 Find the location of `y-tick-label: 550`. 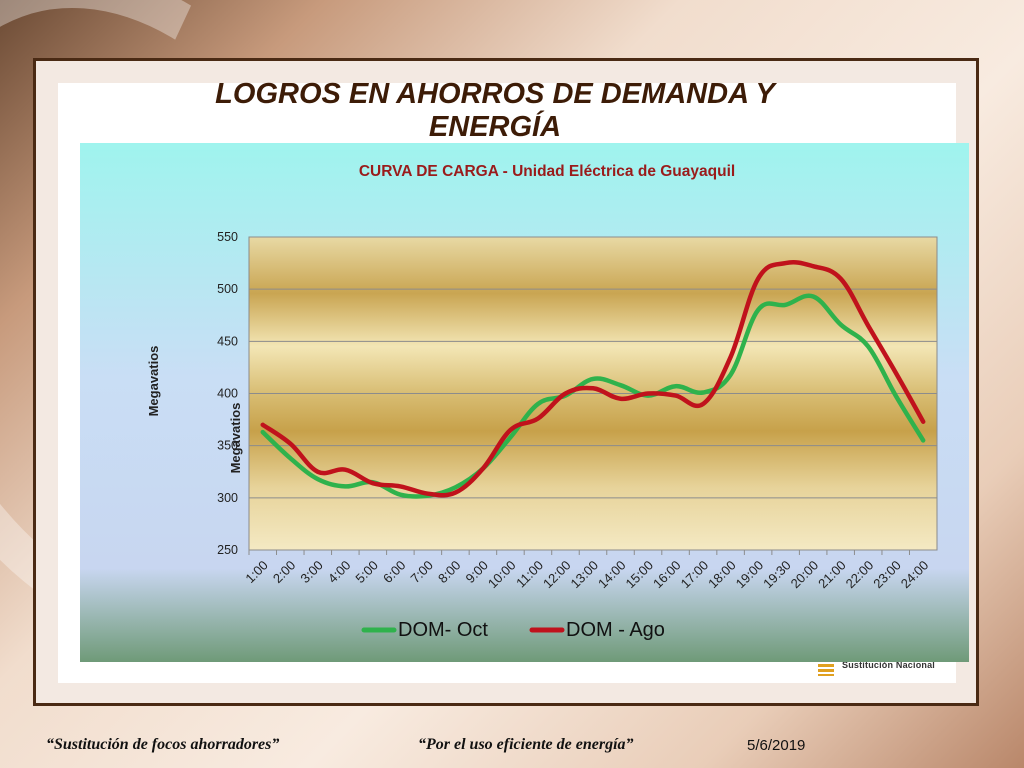

y-tick-label: 550 is located at coordinates (227, 237).